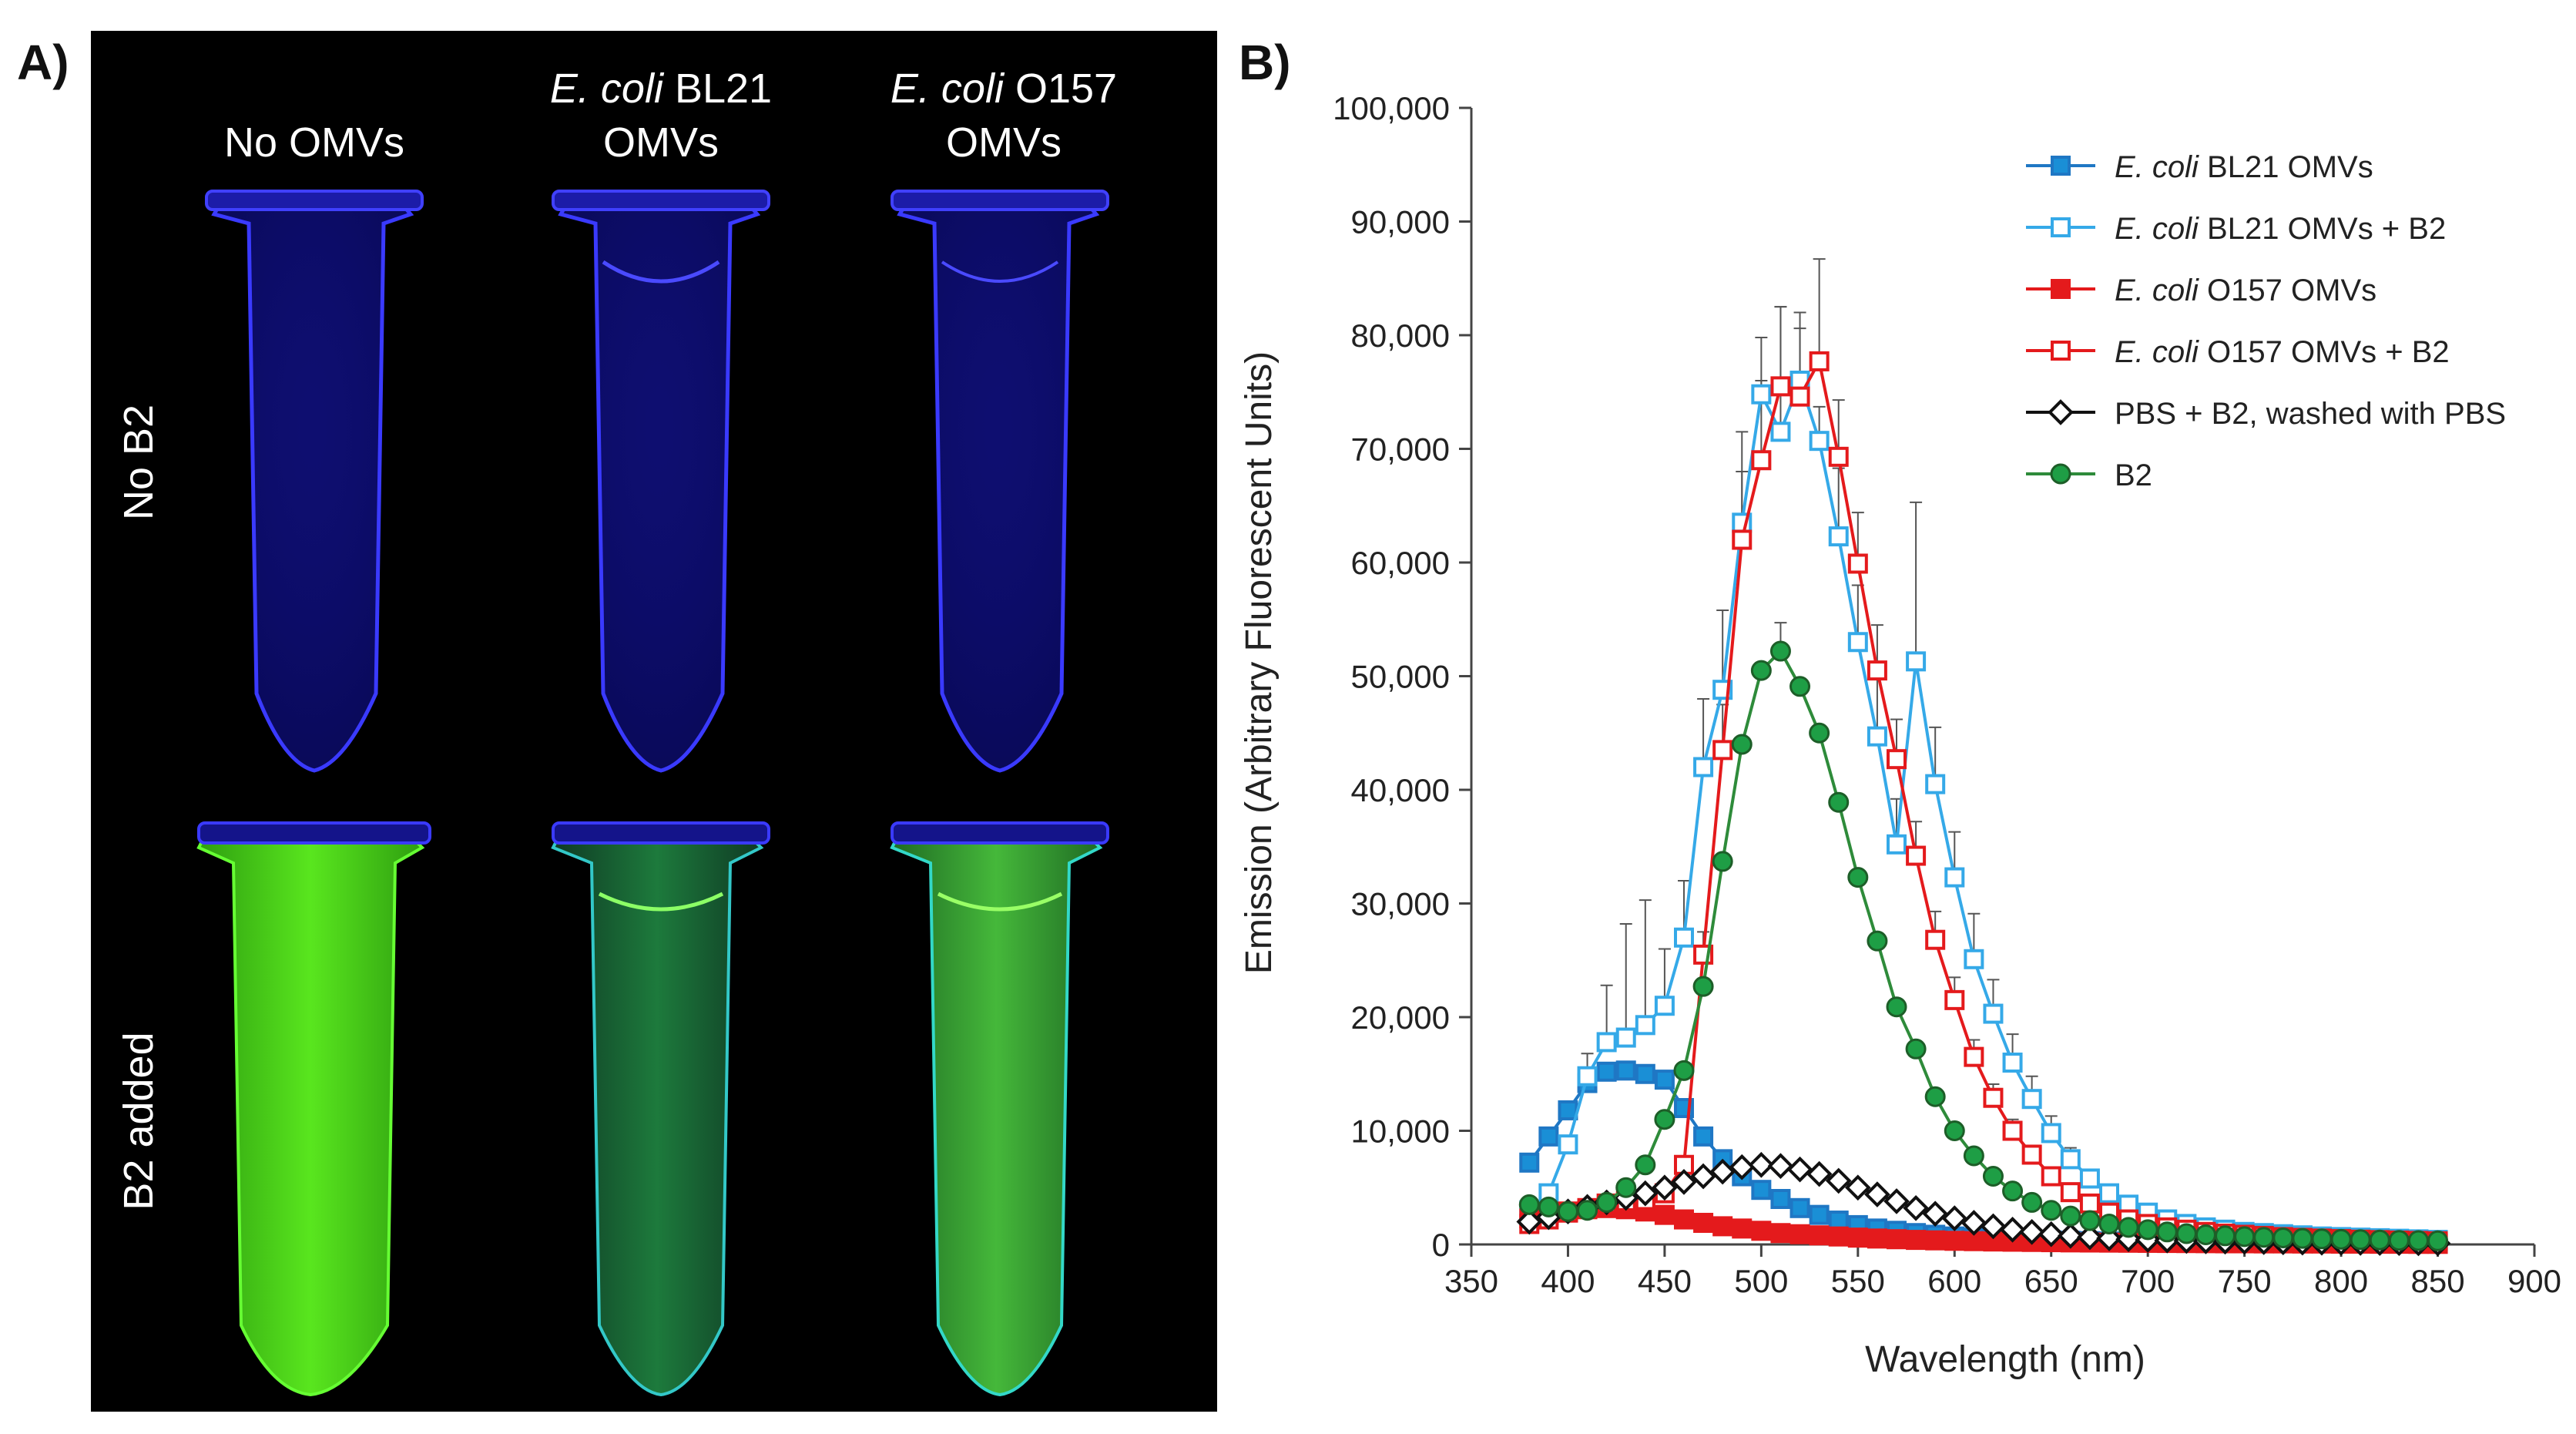 The height and width of the screenshot is (1434, 2576). I want to click on x-tick-label: 400, so click(1568, 1281).